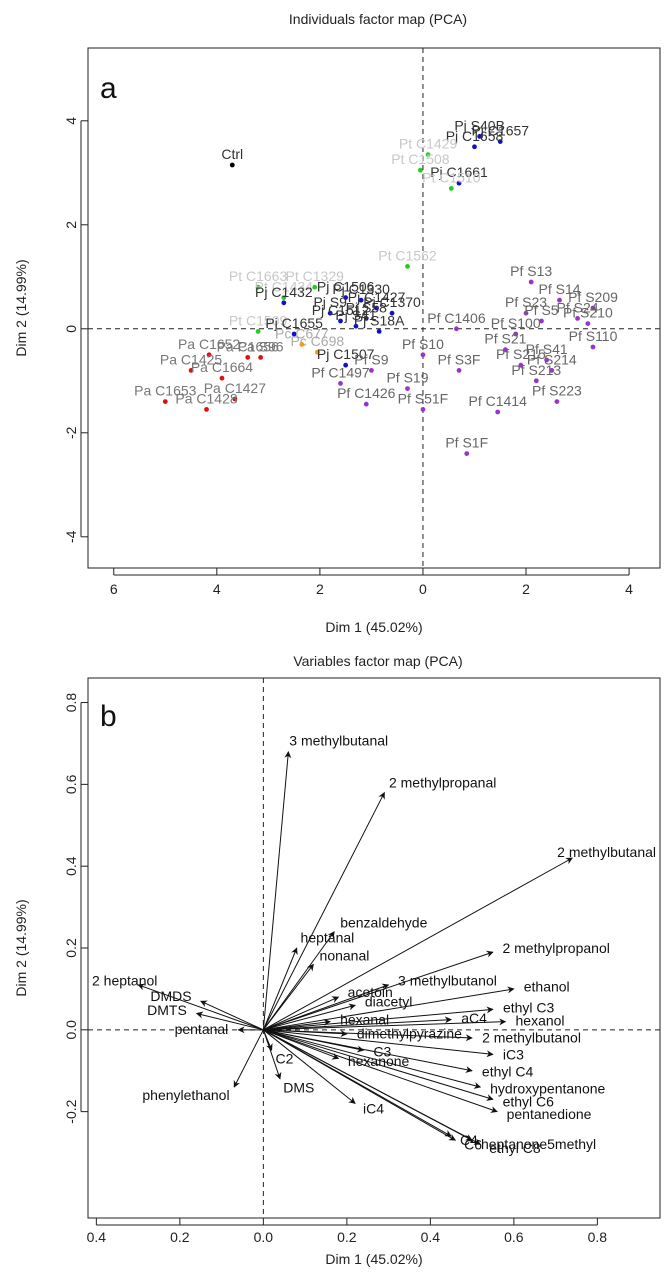 Image resolution: width=668 pixels, height=1273 pixels. I want to click on chart-b-variable-label: acetoin, so click(370, 992).